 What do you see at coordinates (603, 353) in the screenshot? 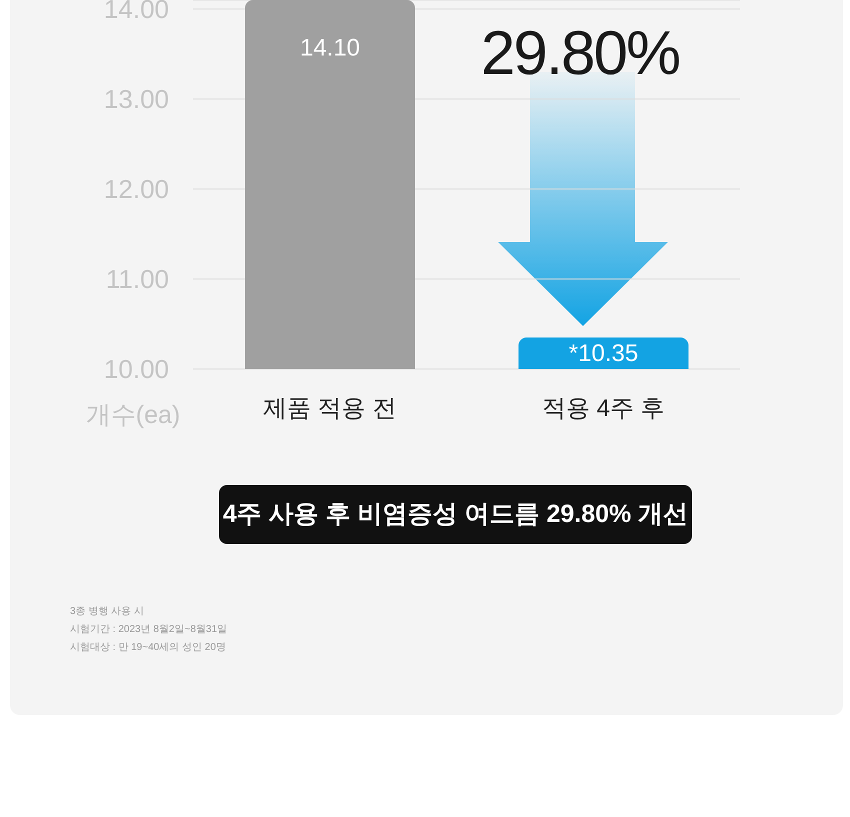
I see `data-label: *10.35` at bounding box center [603, 353].